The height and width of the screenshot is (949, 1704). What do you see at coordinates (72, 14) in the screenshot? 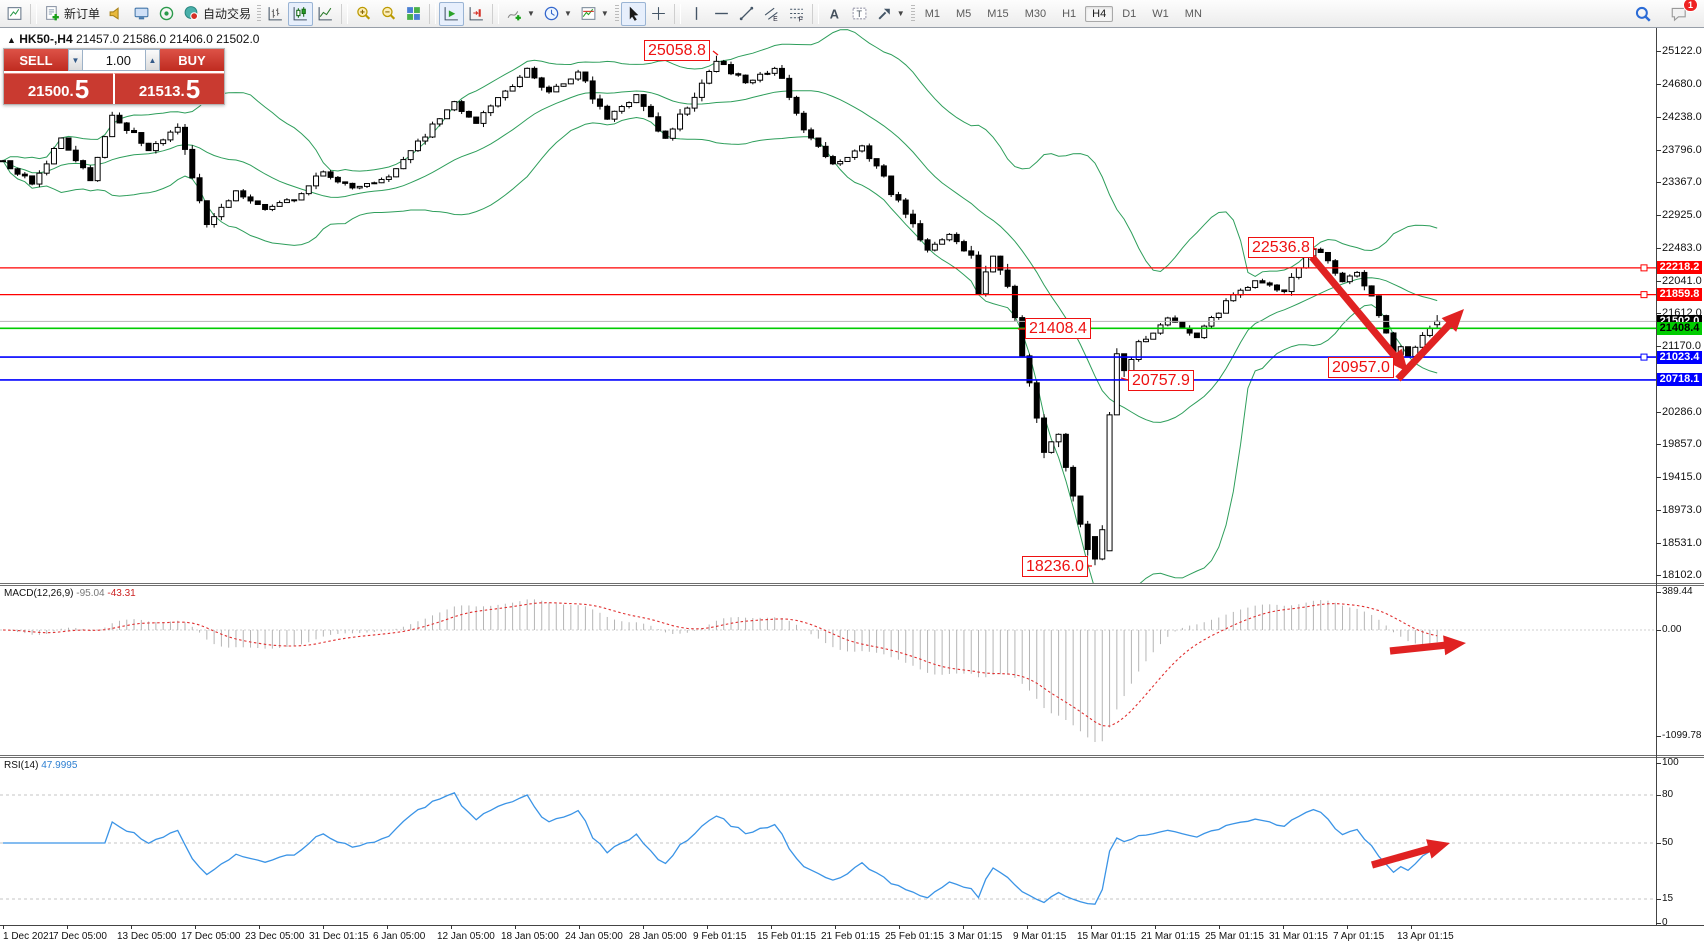
I see `new-order-button: 新订单` at bounding box center [72, 14].